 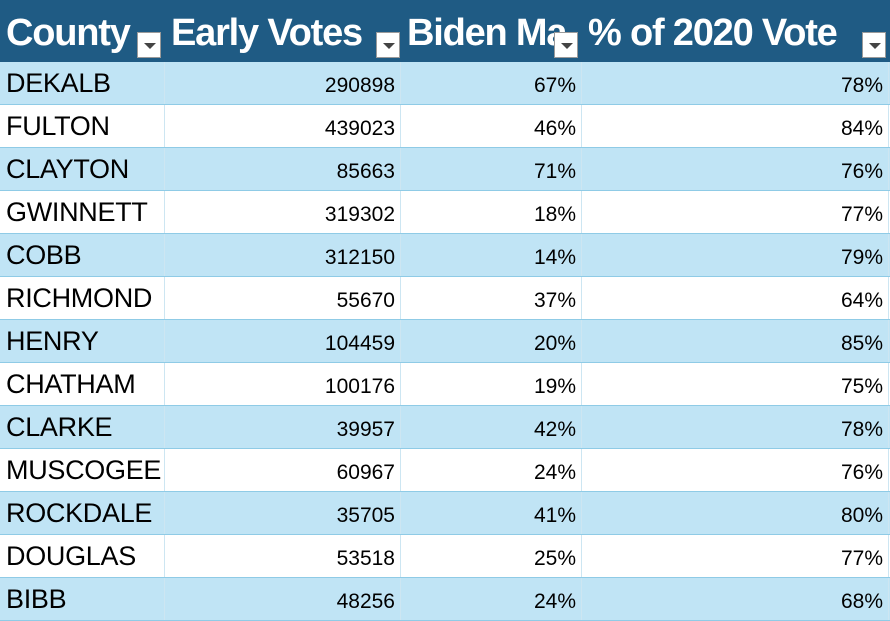 What do you see at coordinates (491, 341) in the screenshot?
I see `table-cell: 20%` at bounding box center [491, 341].